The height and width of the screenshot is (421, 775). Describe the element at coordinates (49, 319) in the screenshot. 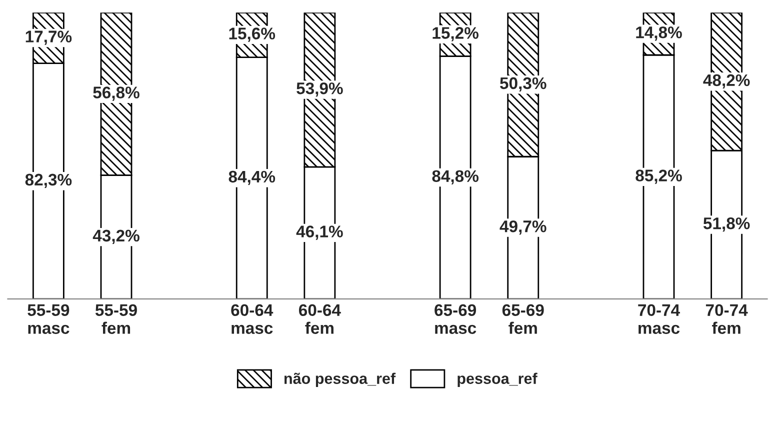

I see `x-tick-label: 55-59 masc` at that location.